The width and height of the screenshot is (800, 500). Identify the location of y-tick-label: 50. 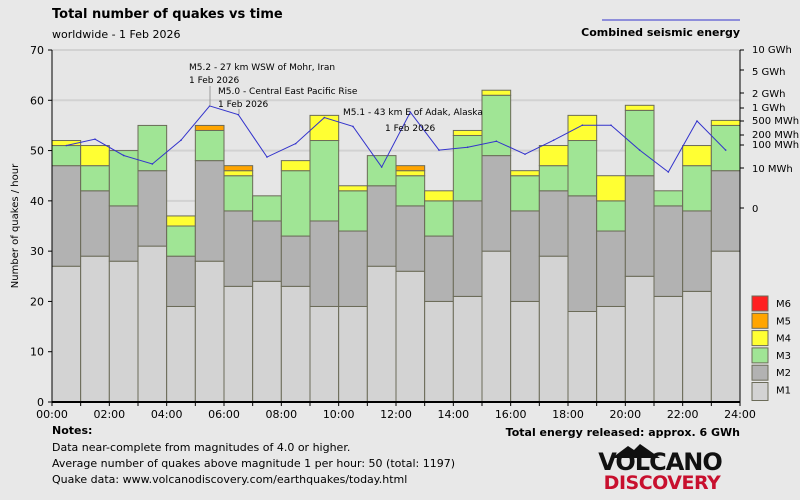
(37, 151).